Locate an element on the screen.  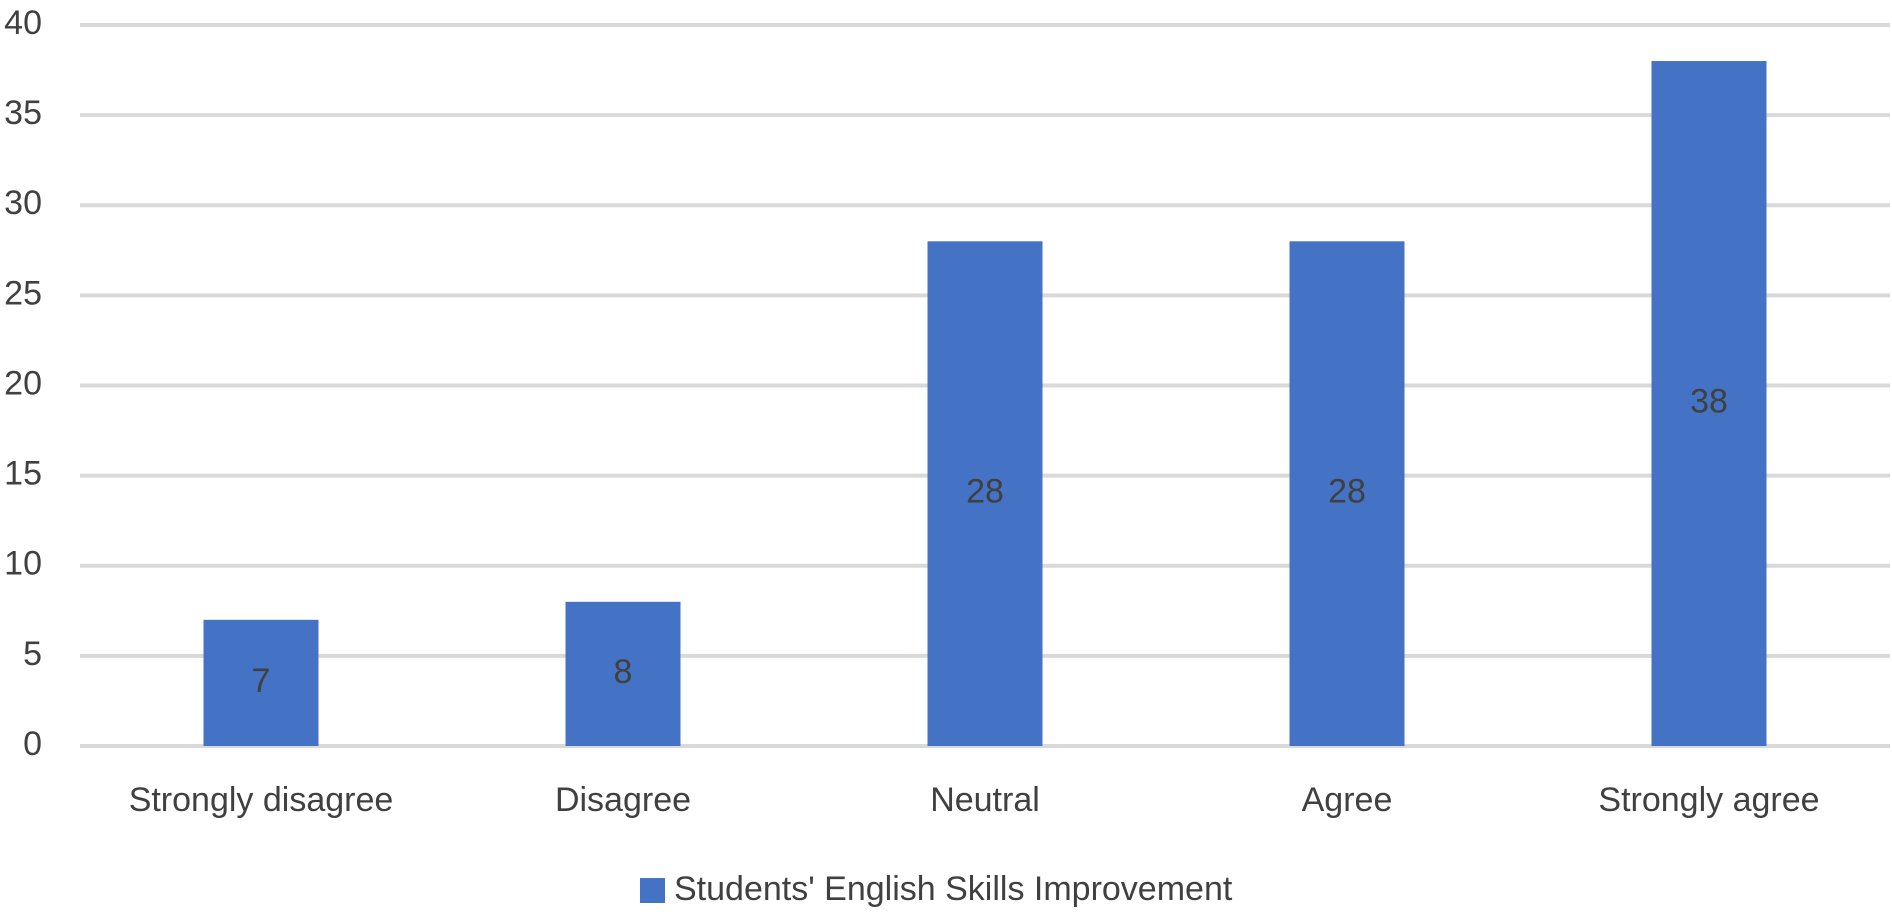
y-tick-label: 35 is located at coordinates (23, 113).